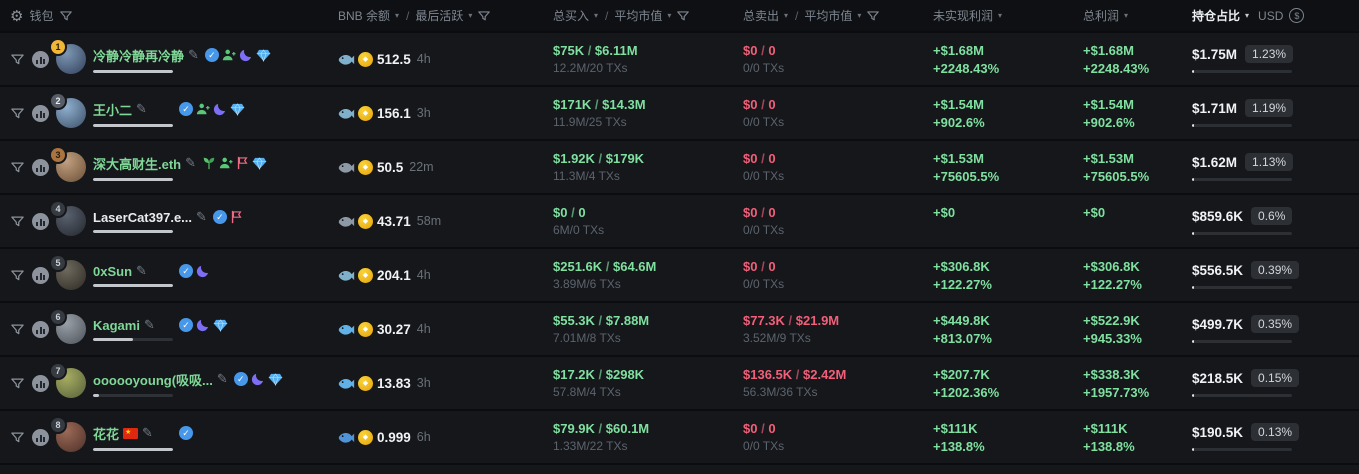  What do you see at coordinates (579, 230) in the screenshot?
I see `buy-txs: 6M/0 TXs` at bounding box center [579, 230].